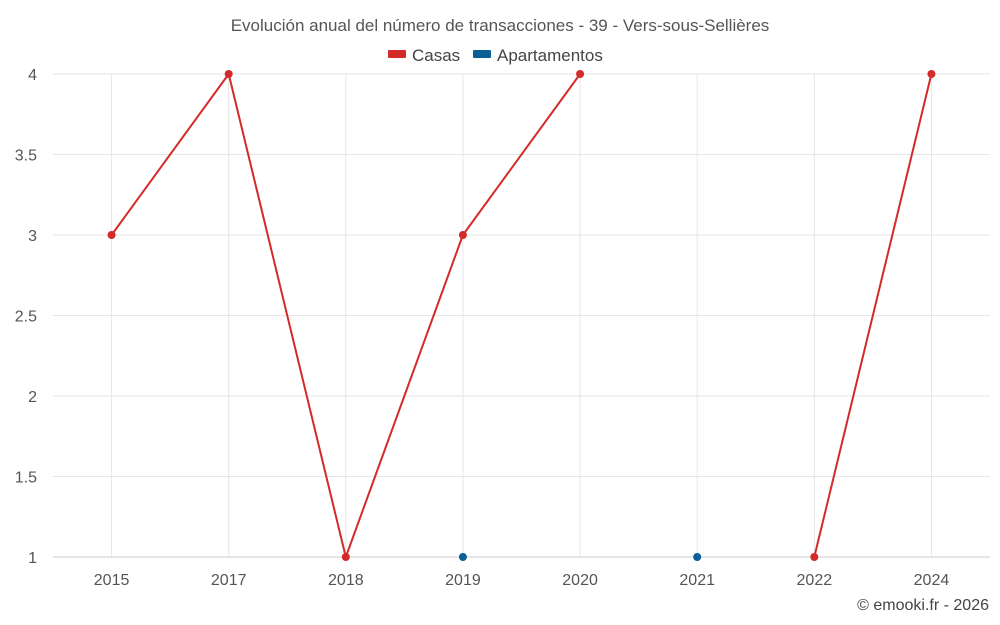 The width and height of the screenshot is (1000, 625). I want to click on legend-item-casas: Casas, so click(424, 55).